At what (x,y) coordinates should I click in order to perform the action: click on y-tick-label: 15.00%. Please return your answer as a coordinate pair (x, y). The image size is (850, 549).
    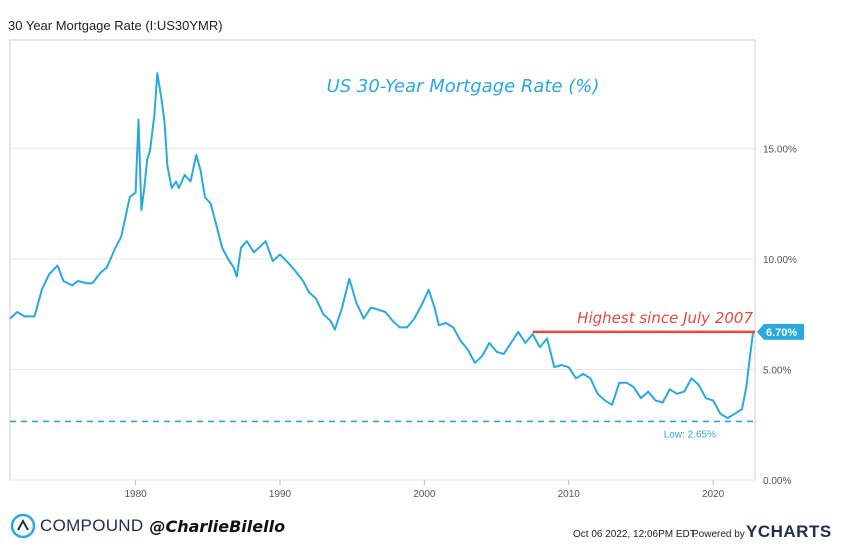
    Looking at the image, I should click on (780, 149).